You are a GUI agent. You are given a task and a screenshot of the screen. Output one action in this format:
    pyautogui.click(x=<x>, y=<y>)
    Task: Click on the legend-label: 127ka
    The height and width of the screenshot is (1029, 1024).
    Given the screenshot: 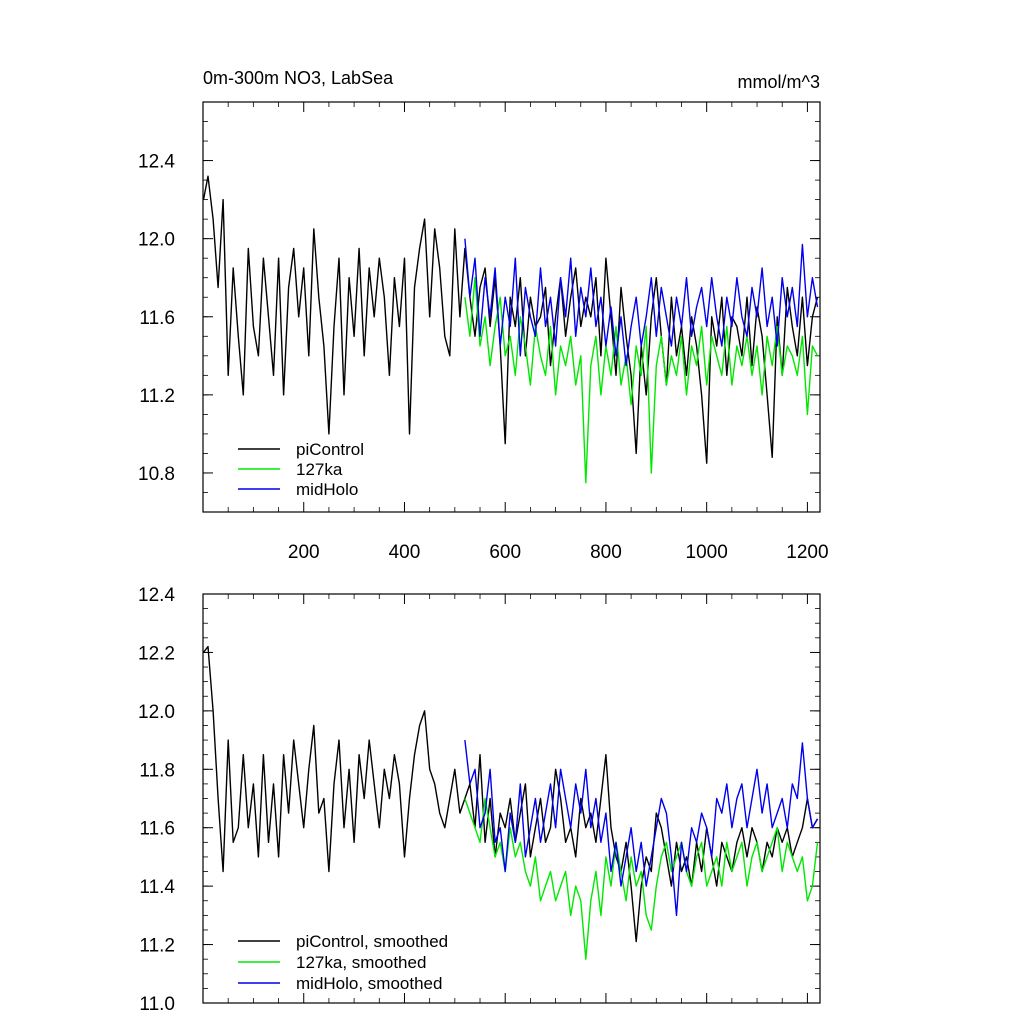 What is the action you would take?
    pyautogui.click(x=319, y=469)
    